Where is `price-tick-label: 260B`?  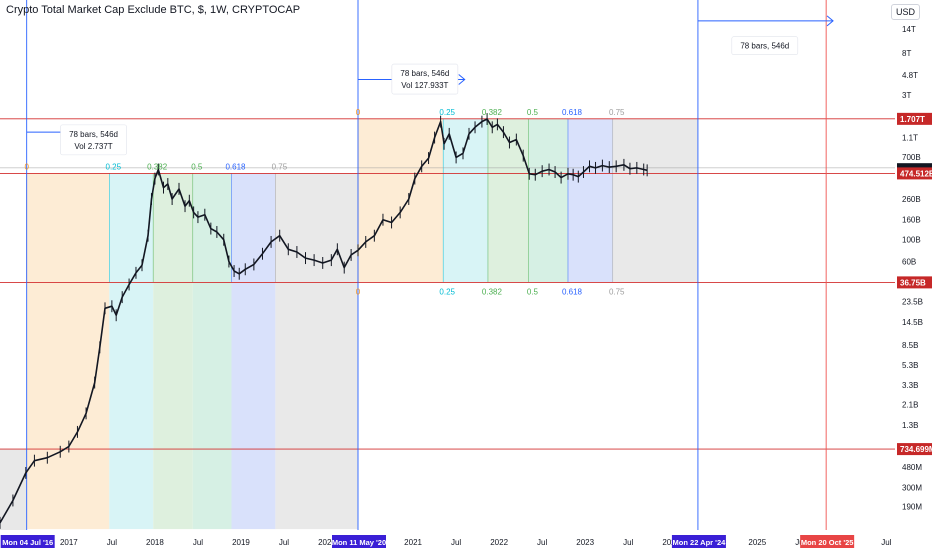 price-tick-label: 260B is located at coordinates (911, 199).